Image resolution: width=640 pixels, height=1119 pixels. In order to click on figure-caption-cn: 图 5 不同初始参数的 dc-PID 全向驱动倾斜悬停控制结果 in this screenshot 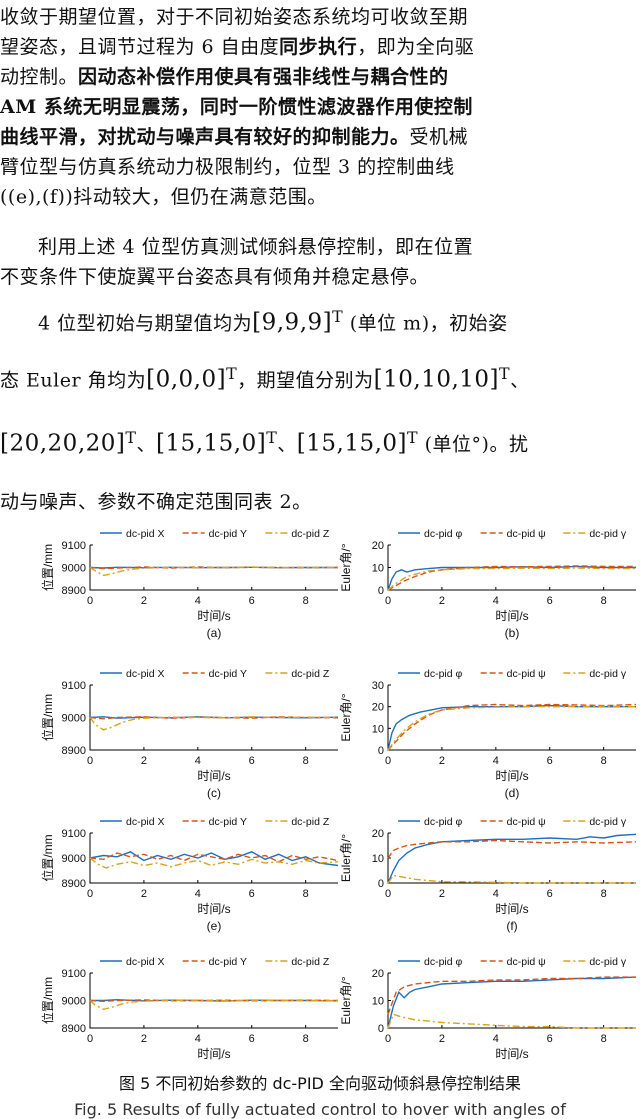, I will do `click(320, 1083)`.